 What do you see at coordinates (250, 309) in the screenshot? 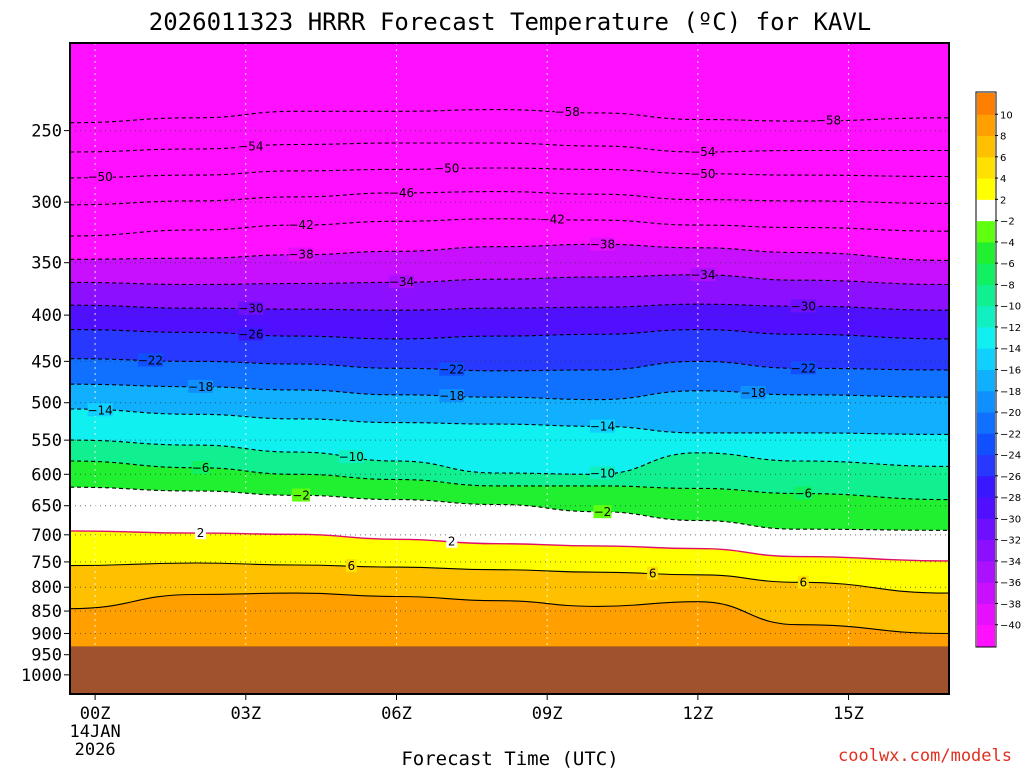
I see `contour-label: −30` at bounding box center [250, 309].